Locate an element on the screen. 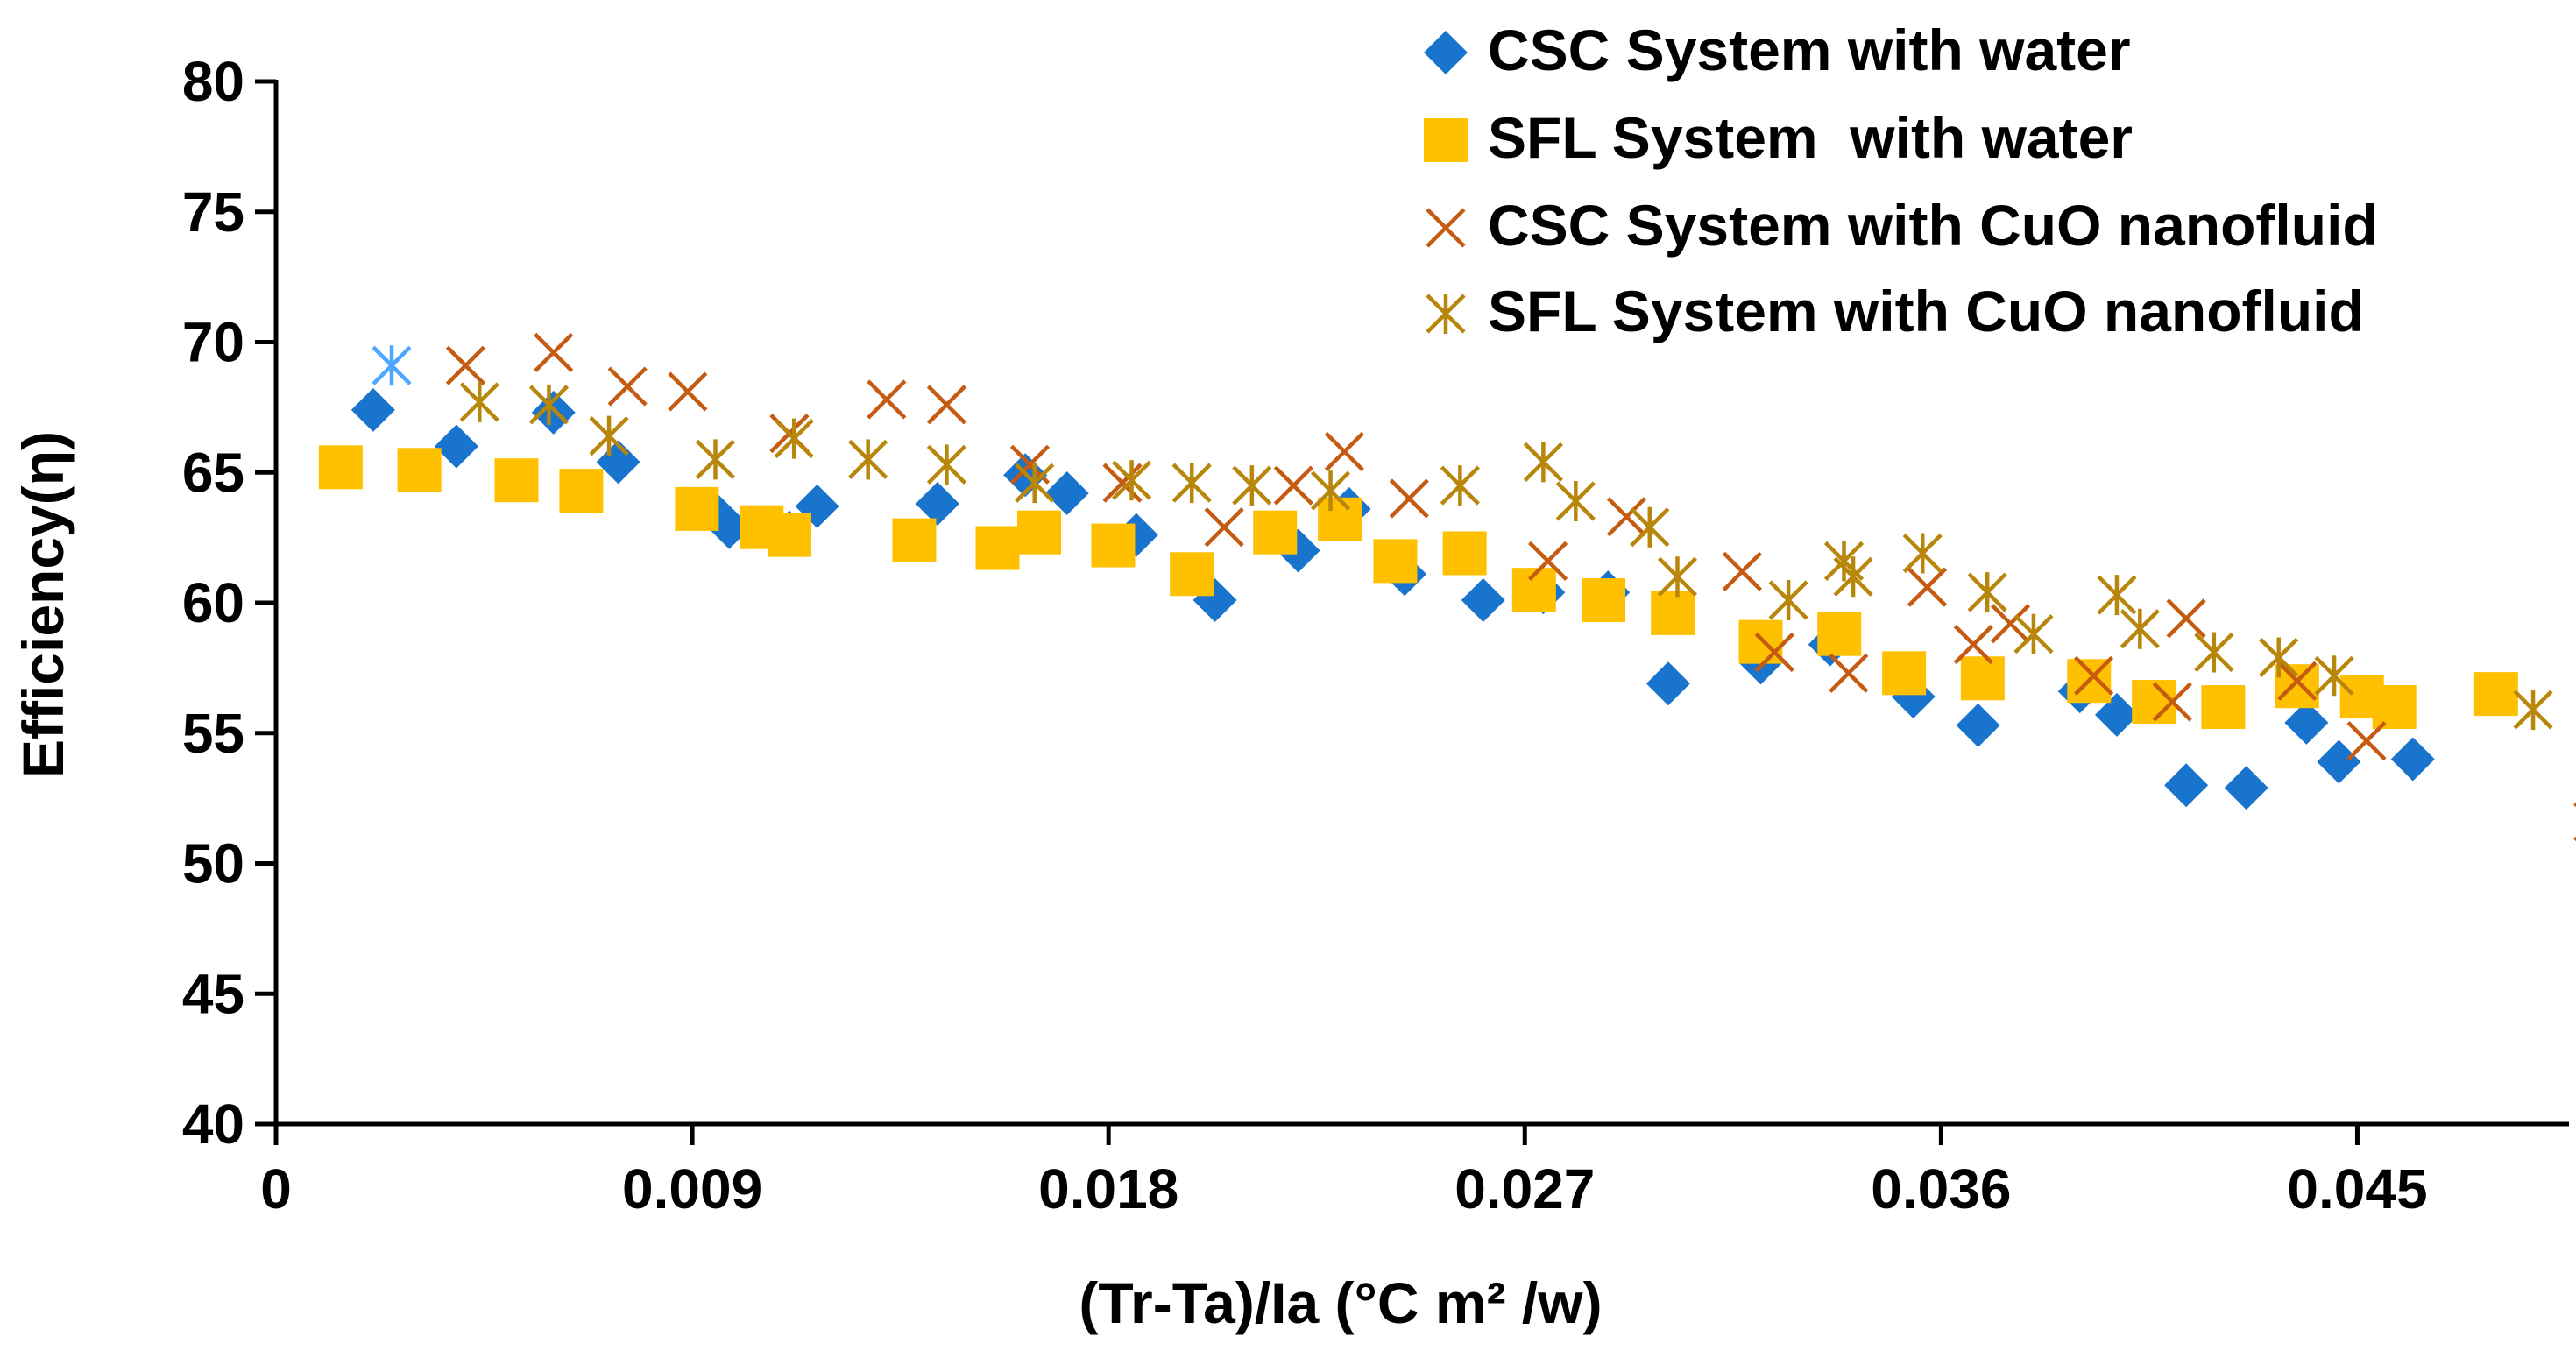 Image resolution: width=2576 pixels, height=1351 pixels. legend-label-sfl-water: SFL System with water is located at coordinates (1810, 137).